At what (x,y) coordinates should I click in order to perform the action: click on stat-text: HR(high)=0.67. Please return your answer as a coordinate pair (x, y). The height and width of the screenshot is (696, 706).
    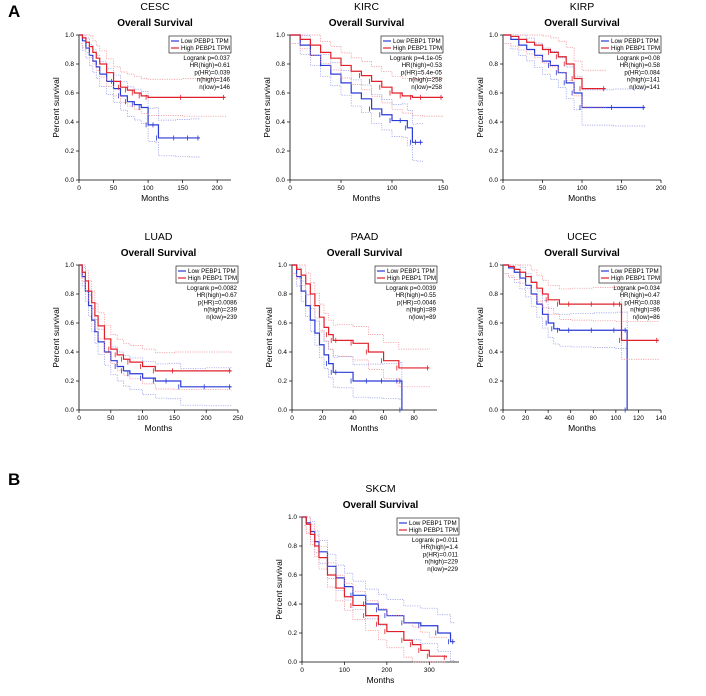
    Looking at the image, I should click on (217, 295).